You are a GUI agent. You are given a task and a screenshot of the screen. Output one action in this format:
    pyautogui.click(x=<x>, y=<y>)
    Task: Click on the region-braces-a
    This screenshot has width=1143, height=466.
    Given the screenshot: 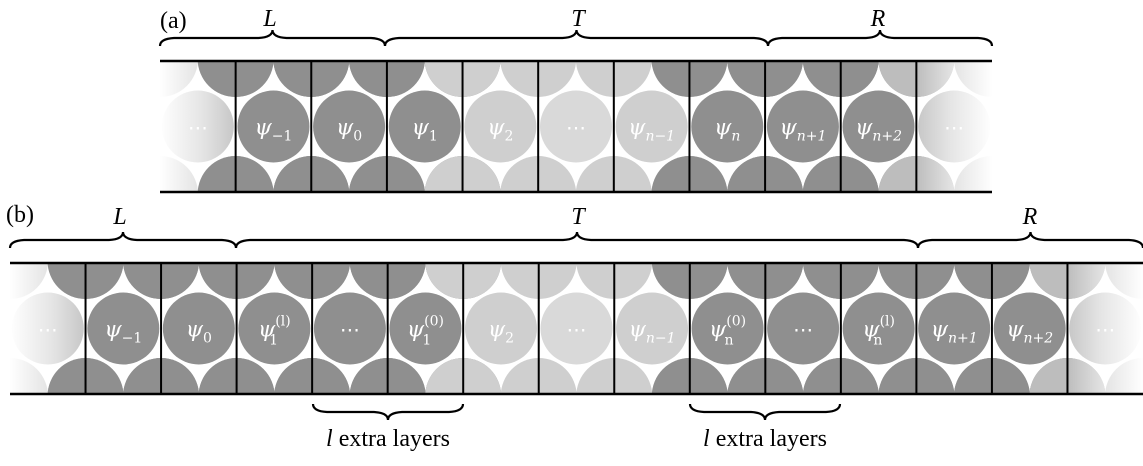 What is the action you would take?
    pyautogui.click(x=576, y=38)
    